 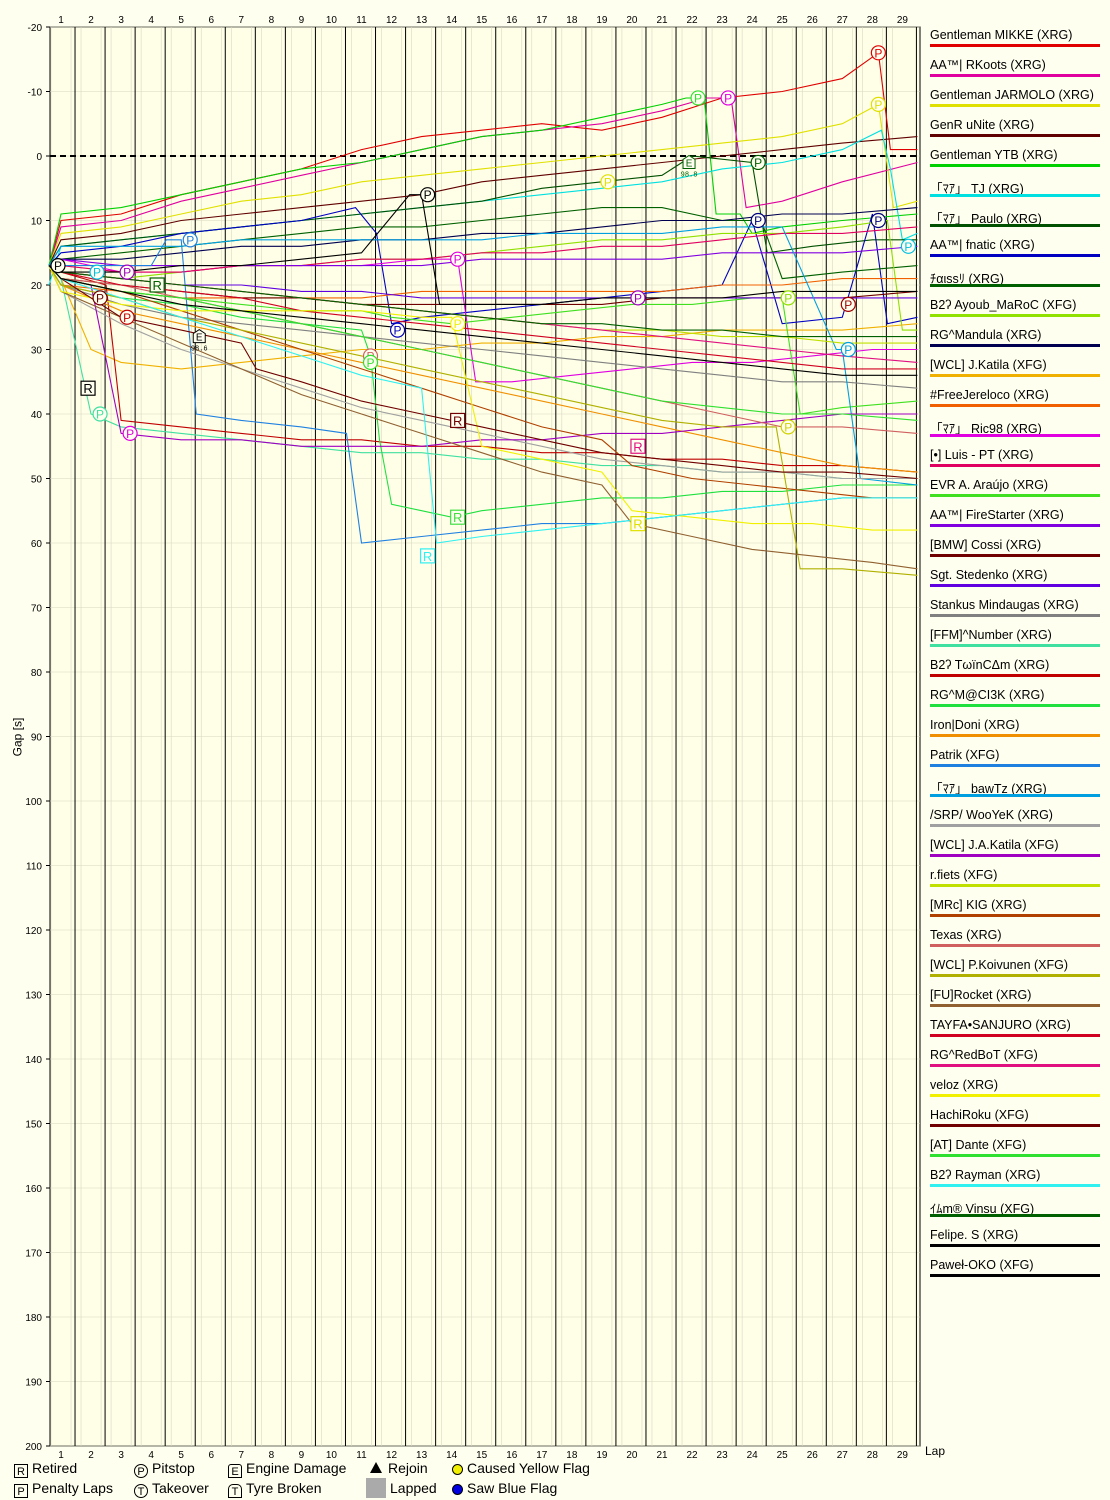 What do you see at coordinates (986, 335) in the screenshot?
I see `legend-entry-label: RG^Mandula (XRG)` at bounding box center [986, 335].